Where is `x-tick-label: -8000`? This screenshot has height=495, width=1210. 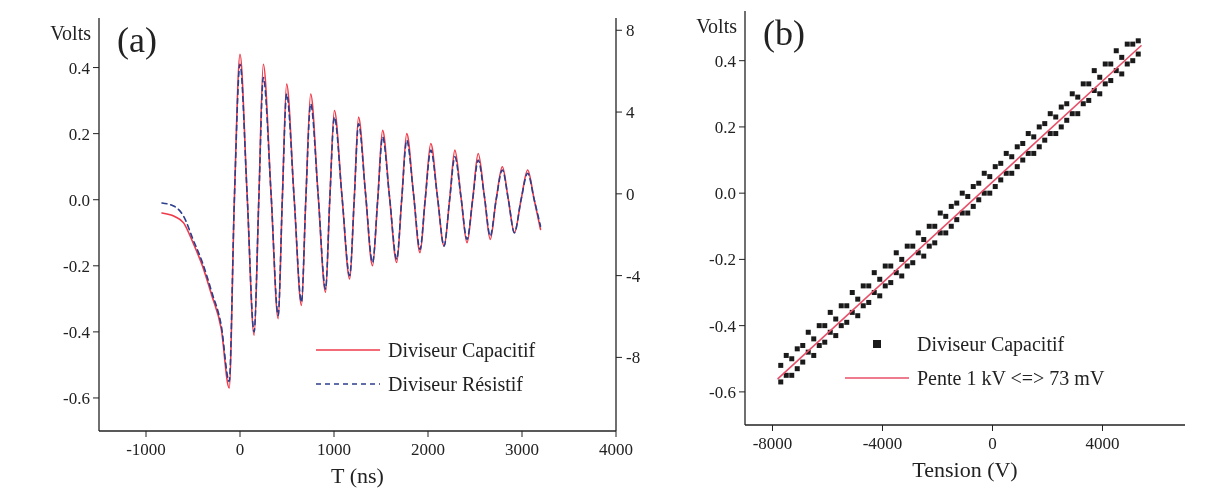
x-tick-label: -8000 is located at coordinates (772, 443).